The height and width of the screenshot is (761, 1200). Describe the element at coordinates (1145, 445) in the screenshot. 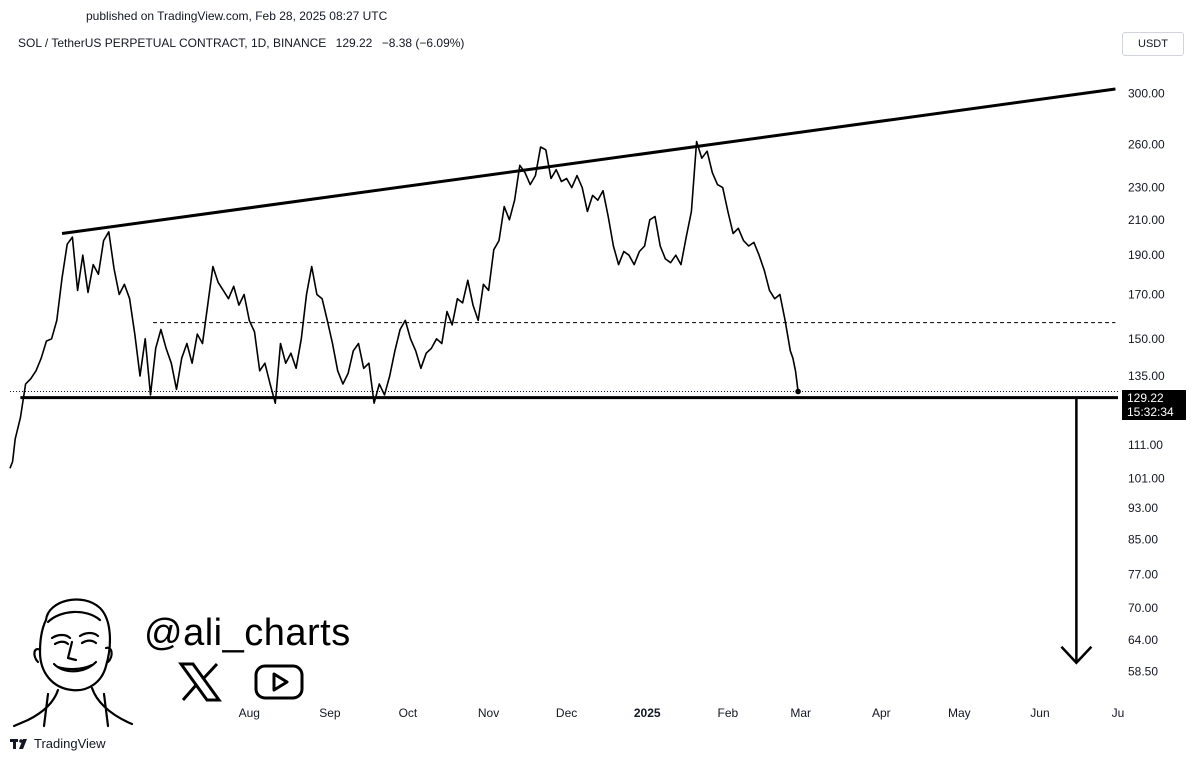

I see `y-tick-label: 111.00` at that location.